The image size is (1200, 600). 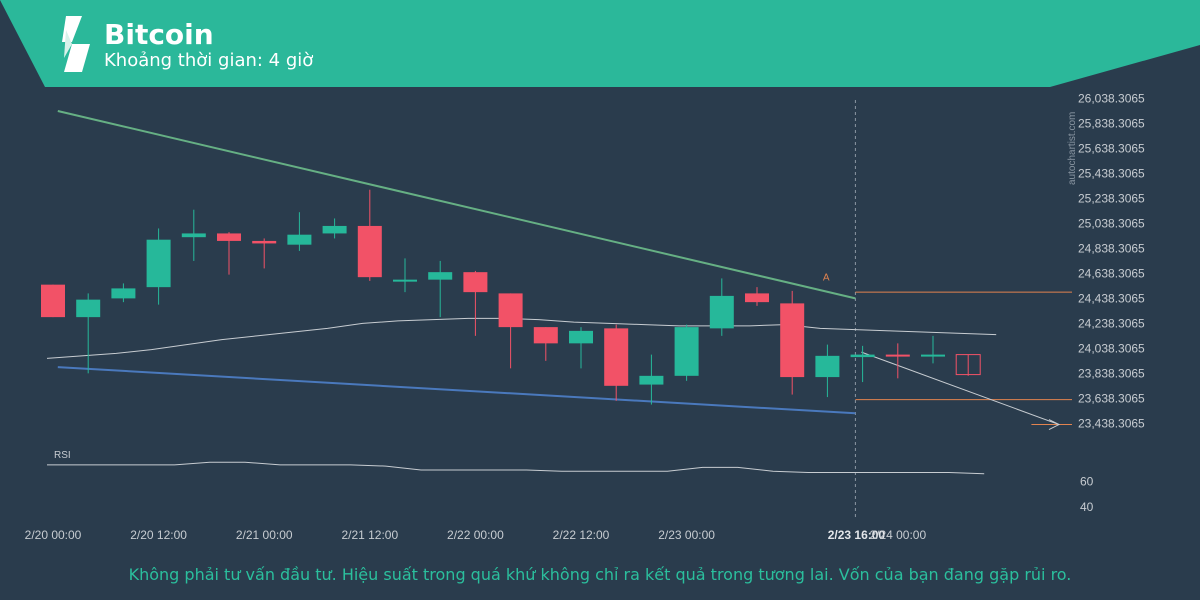 I want to click on banner-shape, so click(x=600, y=43).